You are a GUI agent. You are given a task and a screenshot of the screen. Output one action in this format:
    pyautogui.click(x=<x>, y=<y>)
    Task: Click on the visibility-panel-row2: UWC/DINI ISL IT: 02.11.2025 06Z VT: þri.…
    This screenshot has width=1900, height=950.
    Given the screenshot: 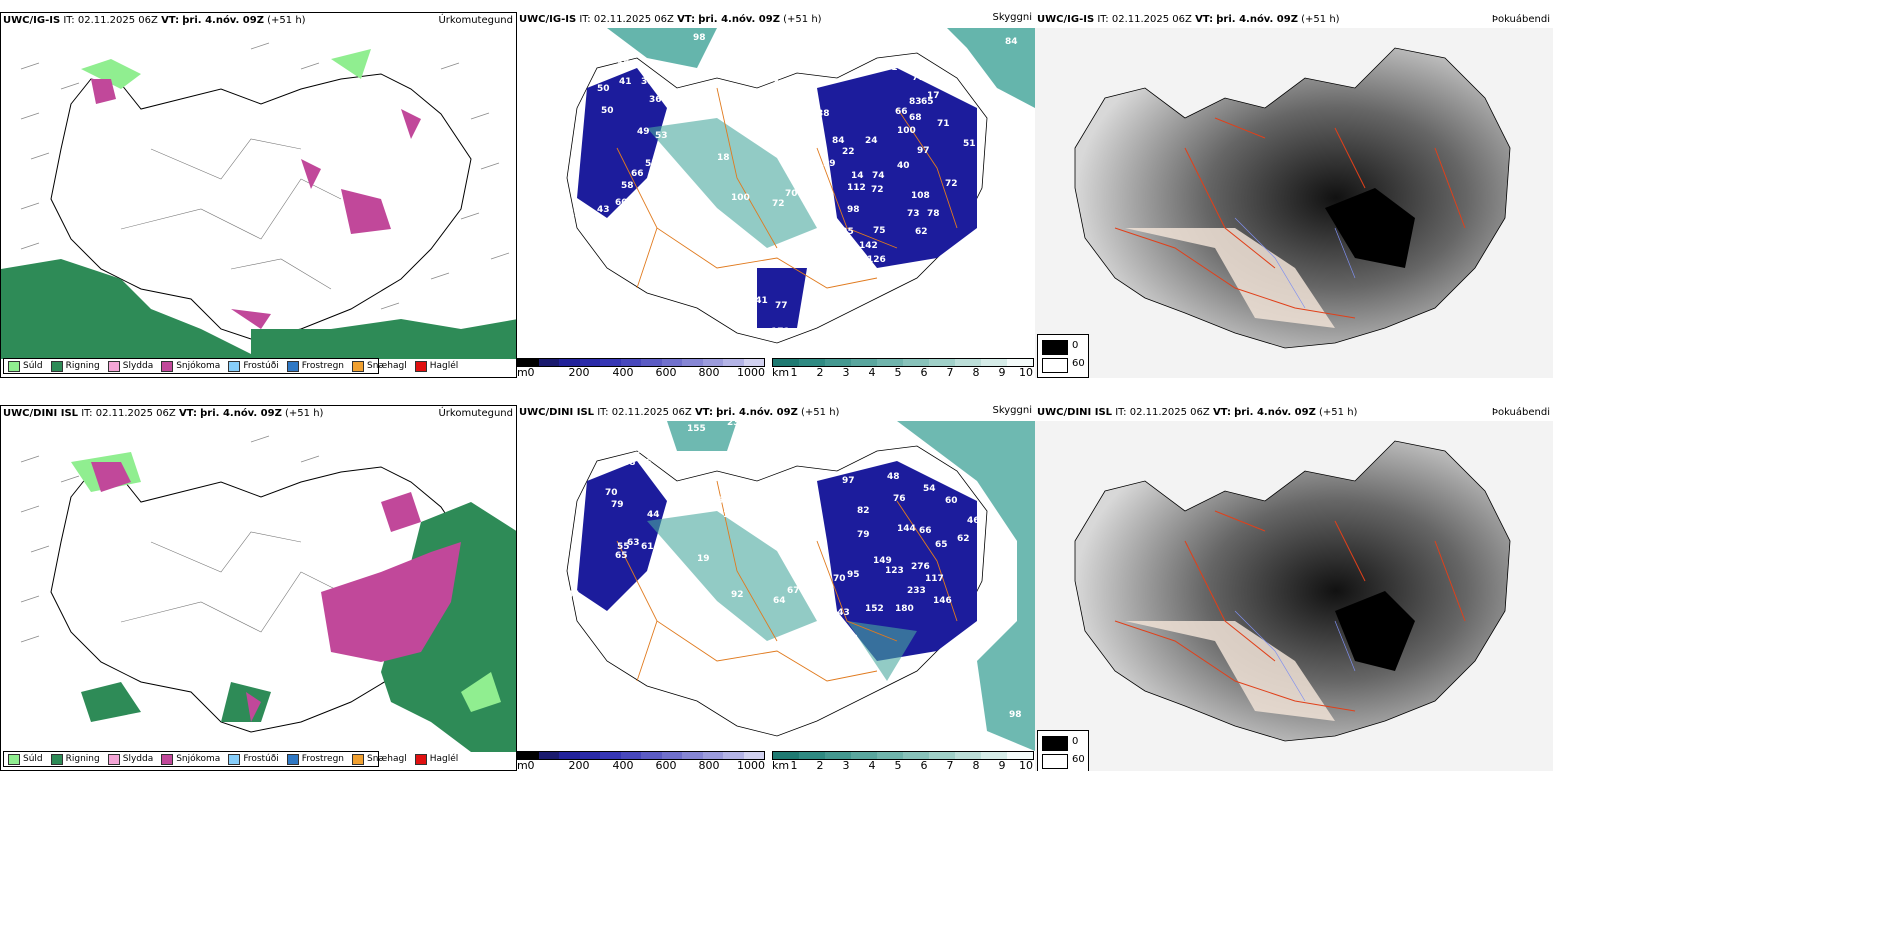 What is the action you would take?
    pyautogui.click(x=776, y=588)
    